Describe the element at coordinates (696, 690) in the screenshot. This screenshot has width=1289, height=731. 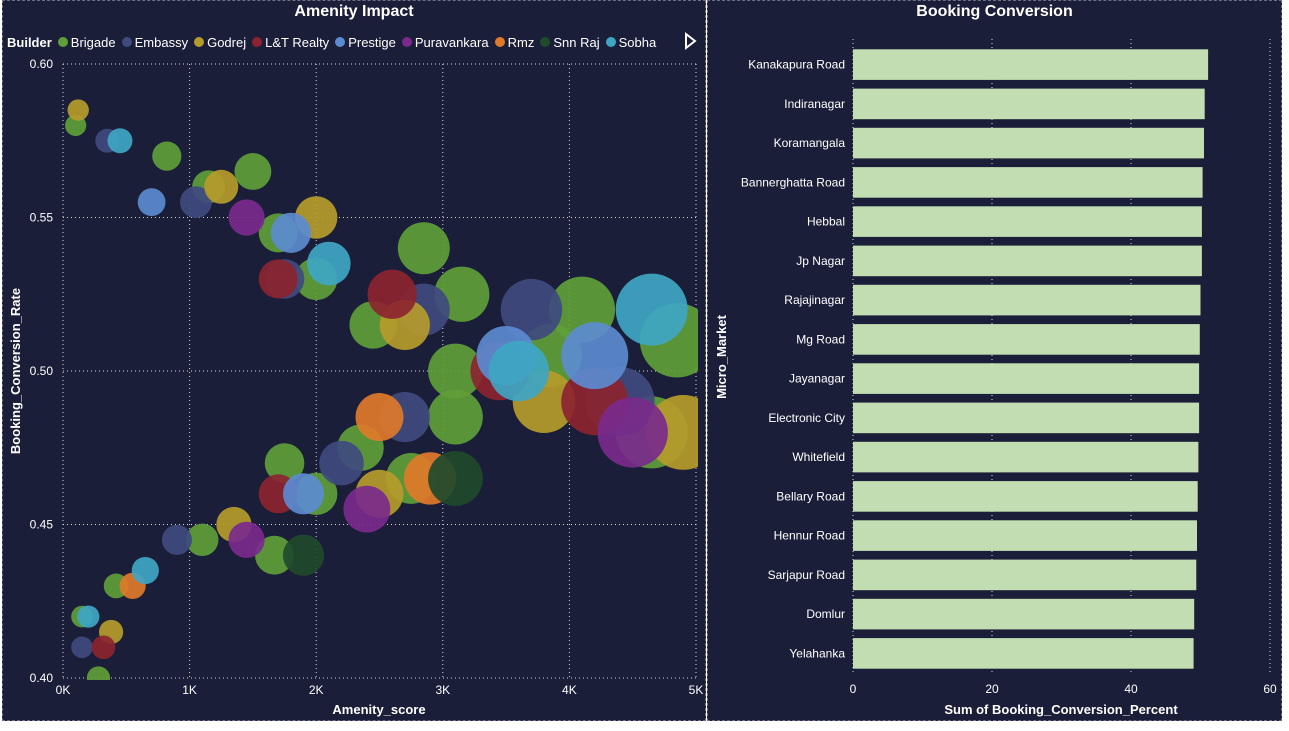
I see `scatter-x-tick-label: 5K` at that location.